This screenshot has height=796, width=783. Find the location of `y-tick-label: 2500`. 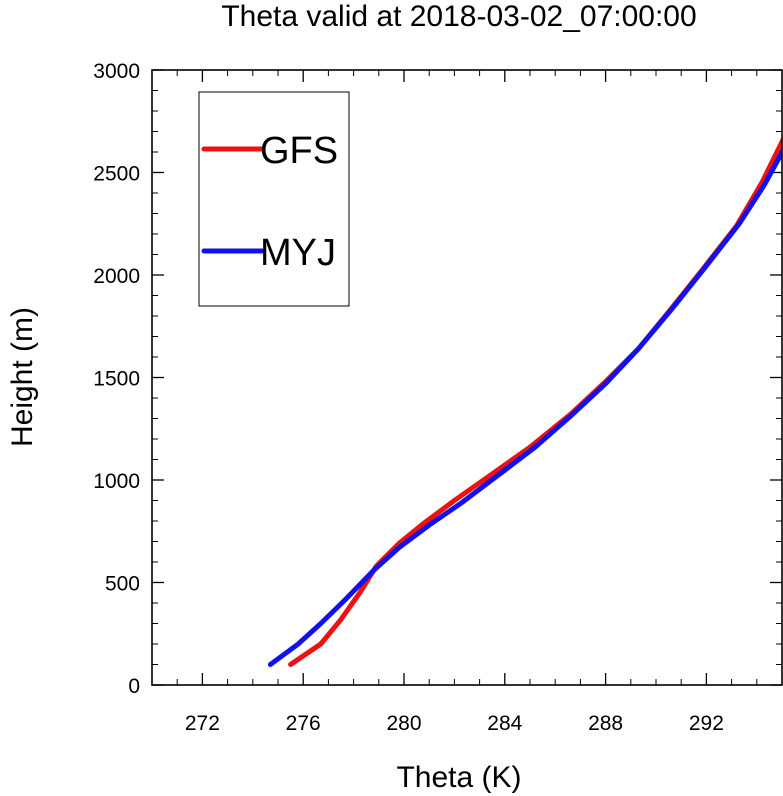

y-tick-label: 2500 is located at coordinates (116, 174).